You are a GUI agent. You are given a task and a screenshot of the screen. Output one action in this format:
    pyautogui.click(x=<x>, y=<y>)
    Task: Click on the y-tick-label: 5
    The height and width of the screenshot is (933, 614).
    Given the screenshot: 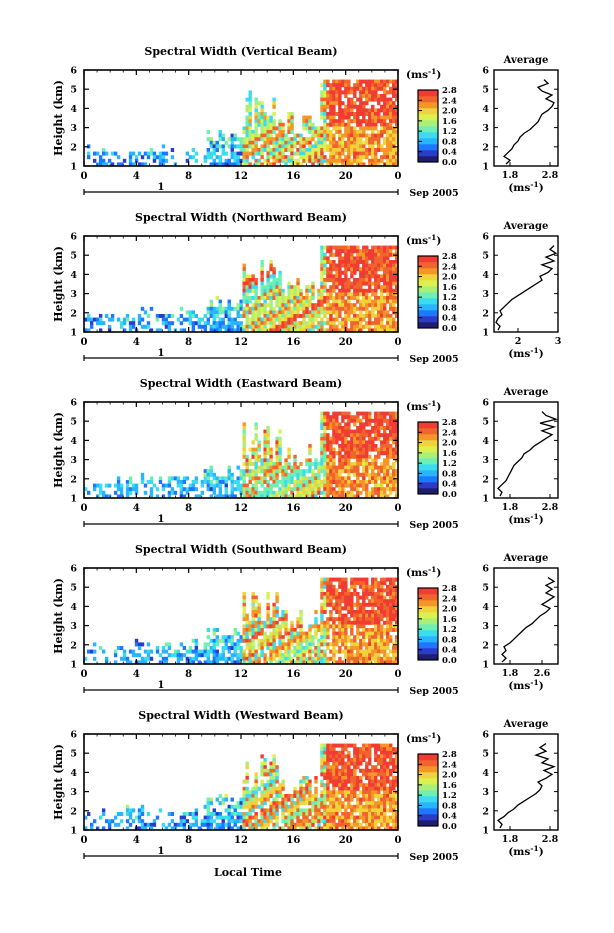 What is the action you would take?
    pyautogui.click(x=73, y=90)
    